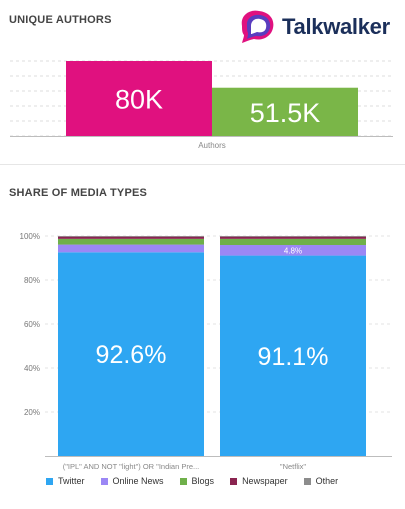  I want to click on talkwalker-logo: Talkwalker, so click(319, 26).